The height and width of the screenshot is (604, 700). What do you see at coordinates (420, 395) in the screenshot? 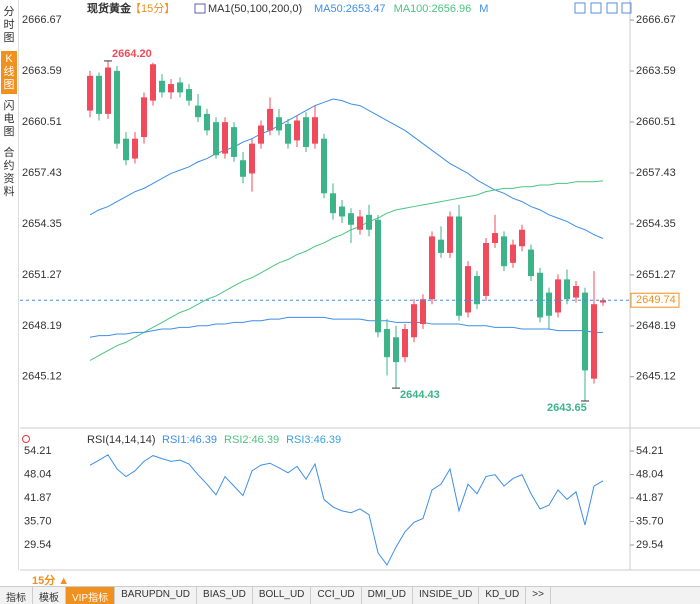
I see `annotation: 2644.43` at bounding box center [420, 395].